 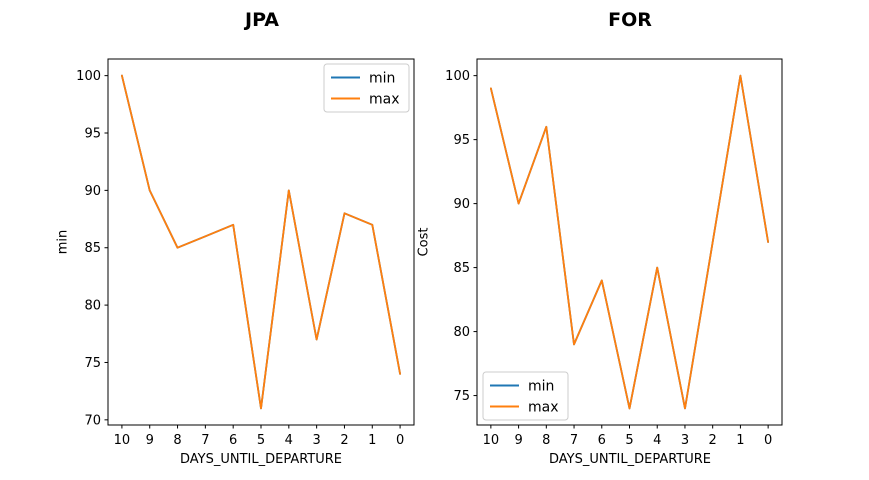 What do you see at coordinates (63, 242) in the screenshot?
I see `y-axis-label-jpa: min` at bounding box center [63, 242].